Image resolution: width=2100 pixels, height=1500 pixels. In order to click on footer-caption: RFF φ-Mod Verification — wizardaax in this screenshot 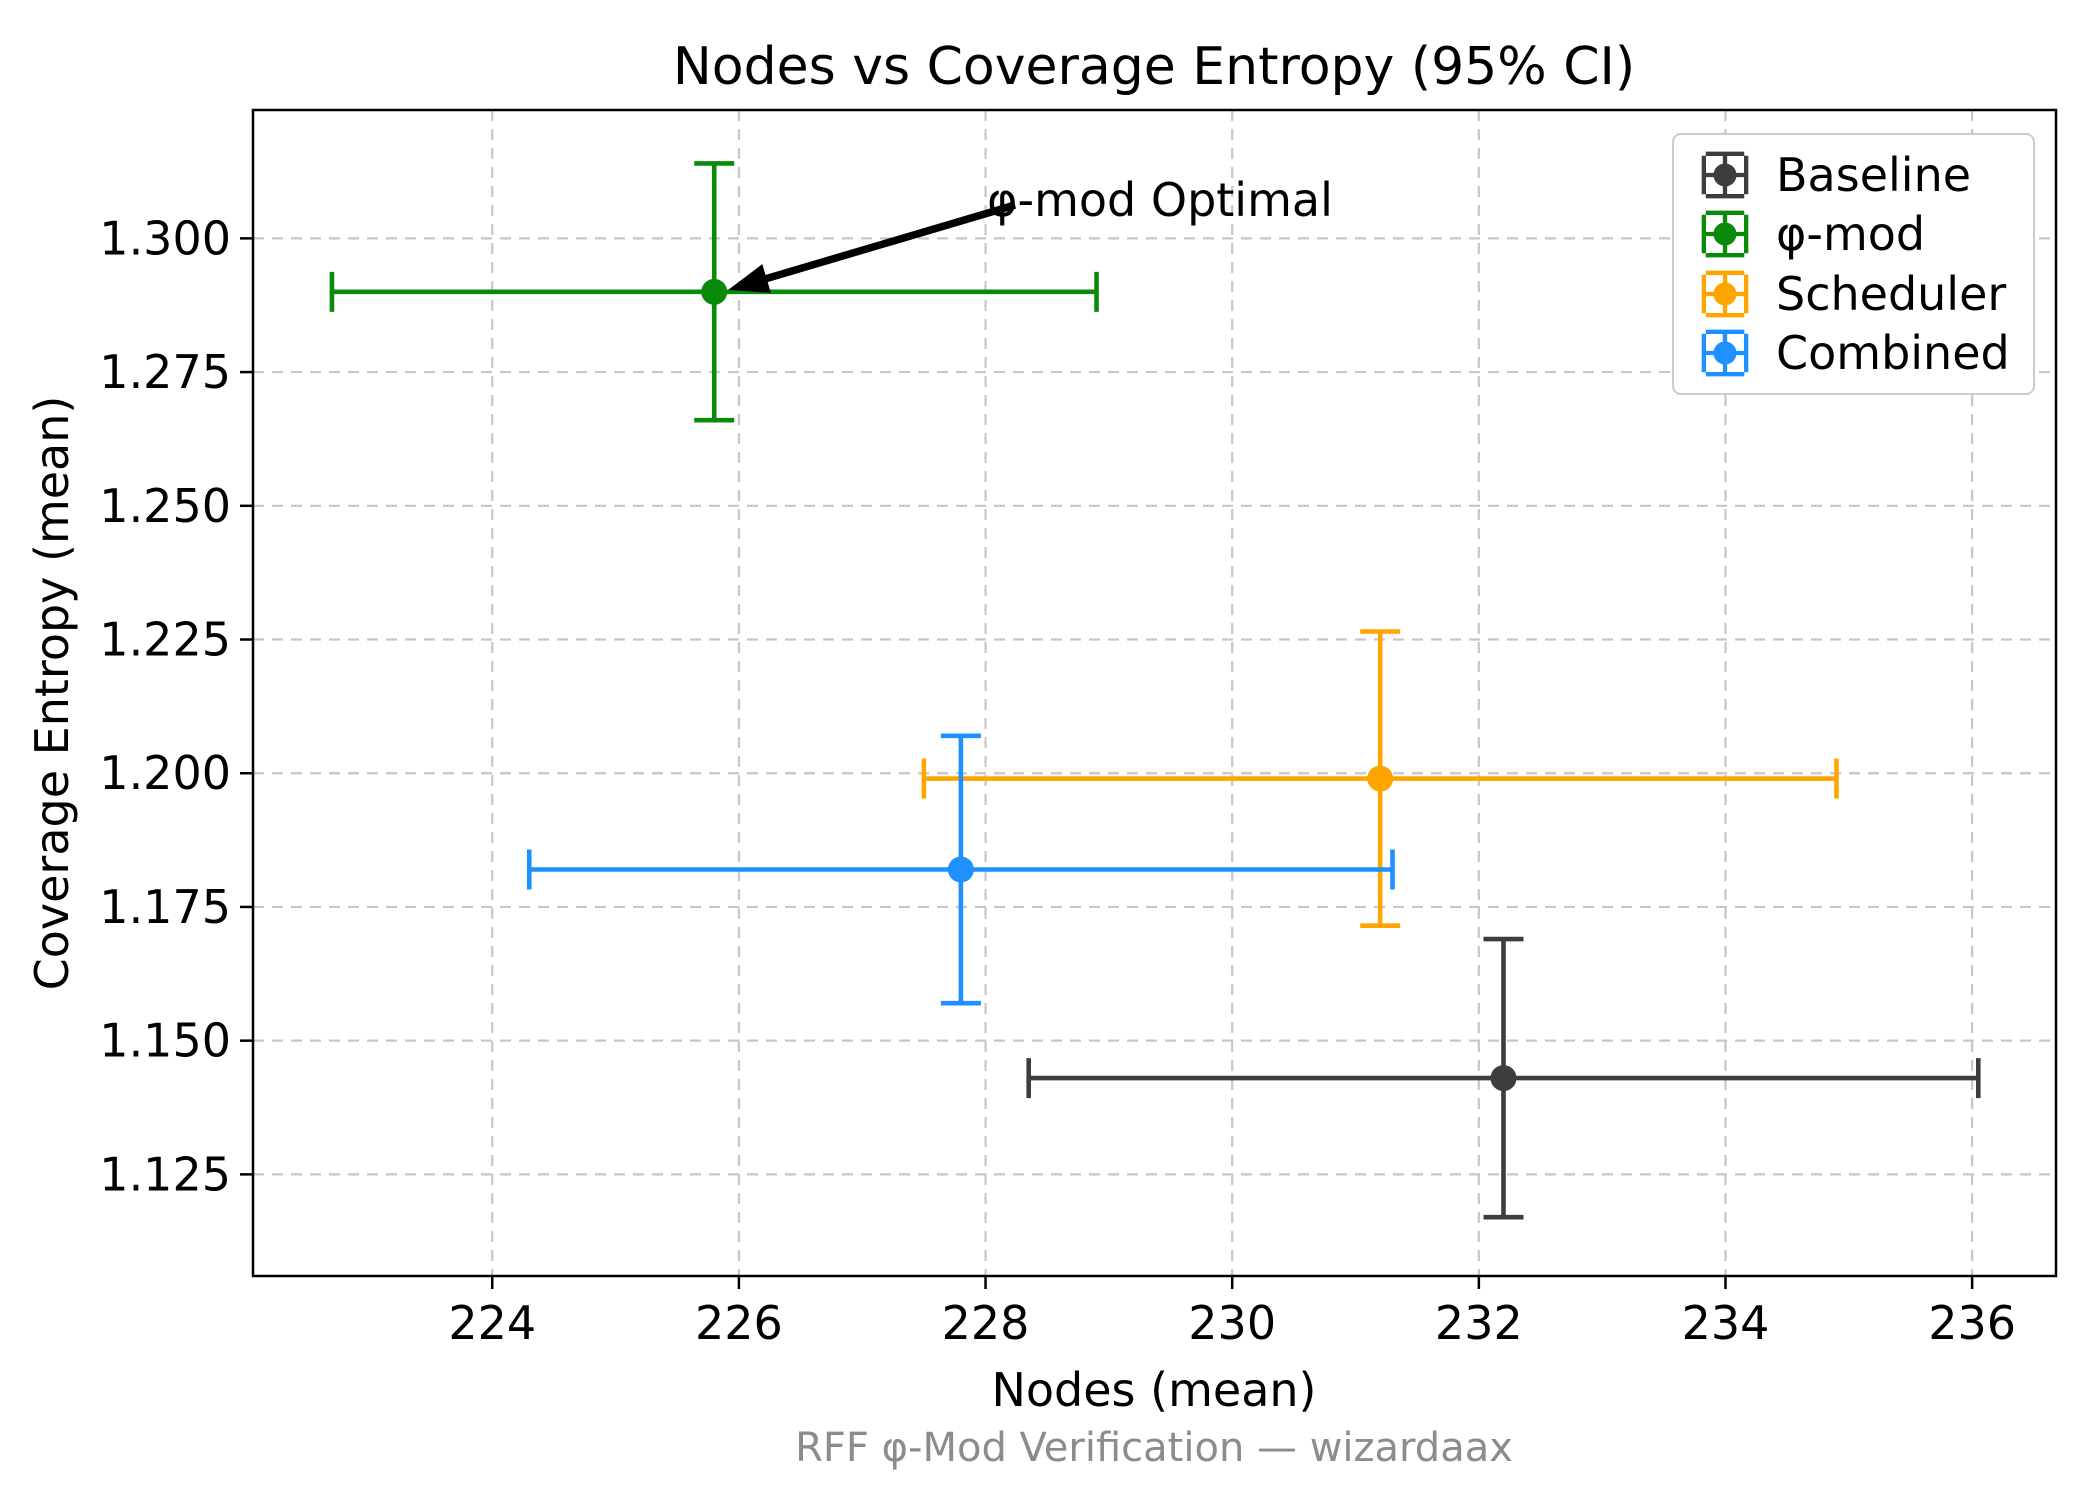, I will do `click(1154, 1448)`.